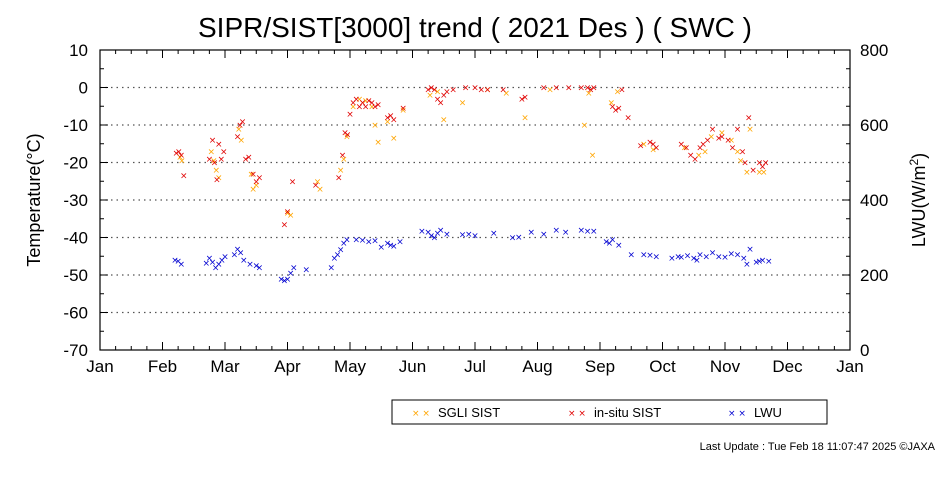 This screenshot has height=480, width=950. I want to click on y2-tick-label: 0, so click(864, 350).